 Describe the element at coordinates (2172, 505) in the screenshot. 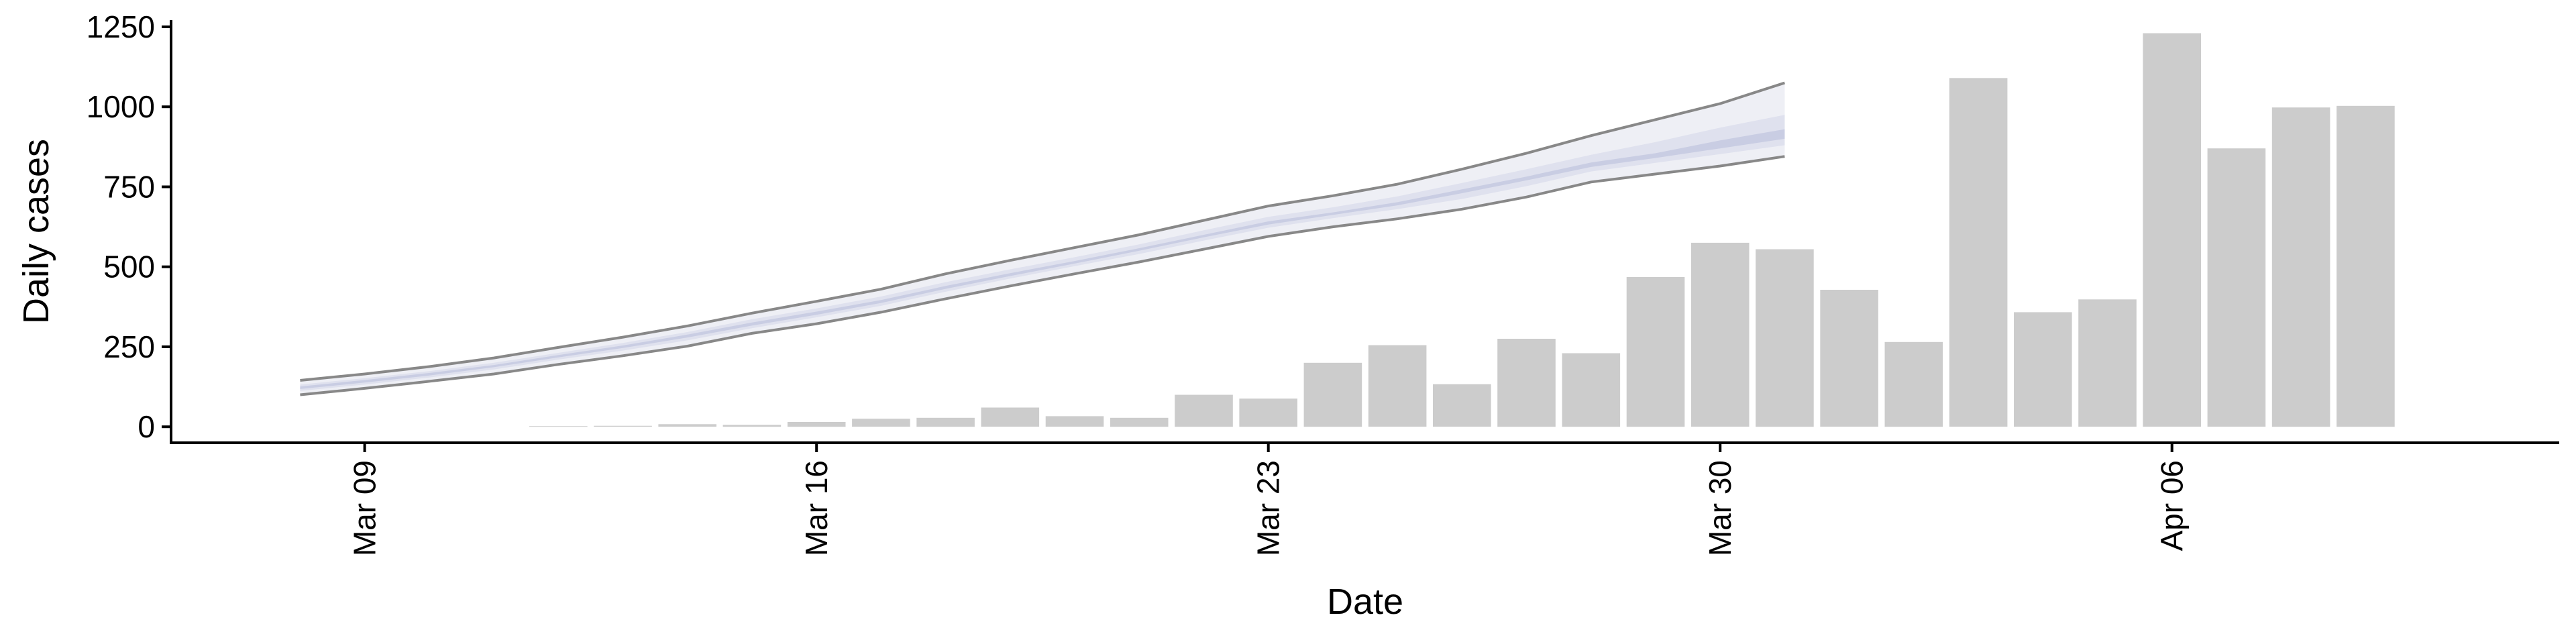

I see `x-tick-label: Apr 06` at that location.